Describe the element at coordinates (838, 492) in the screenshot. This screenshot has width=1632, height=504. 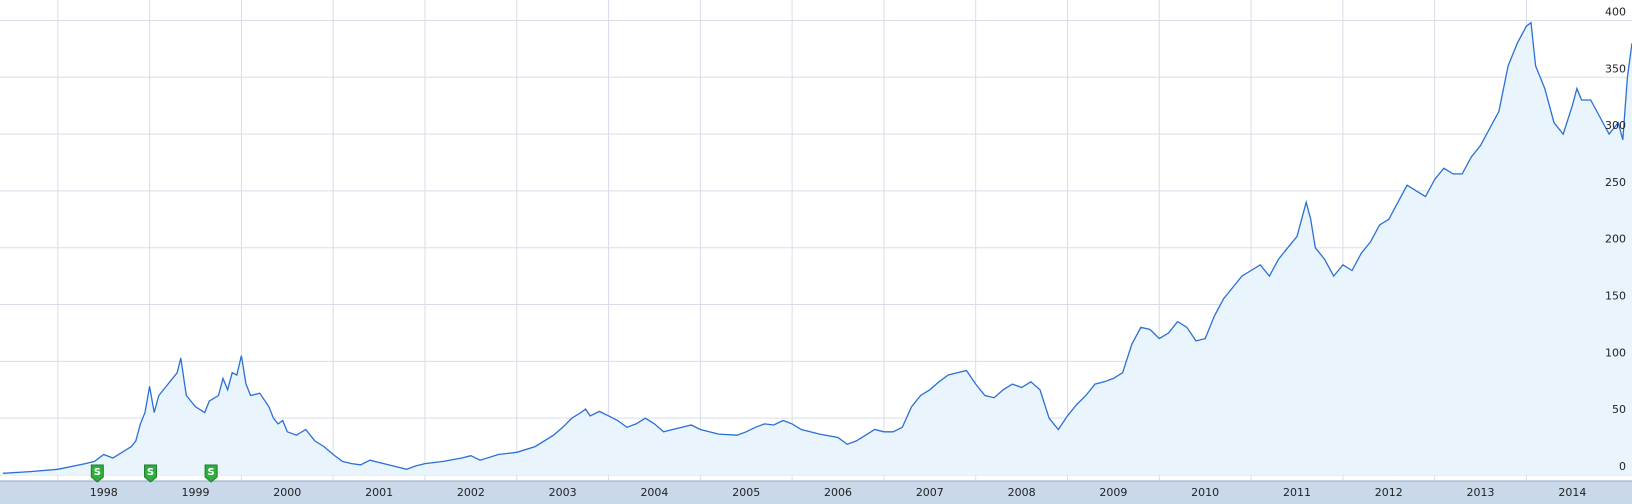
I see `x-tick-label: 2006` at that location.